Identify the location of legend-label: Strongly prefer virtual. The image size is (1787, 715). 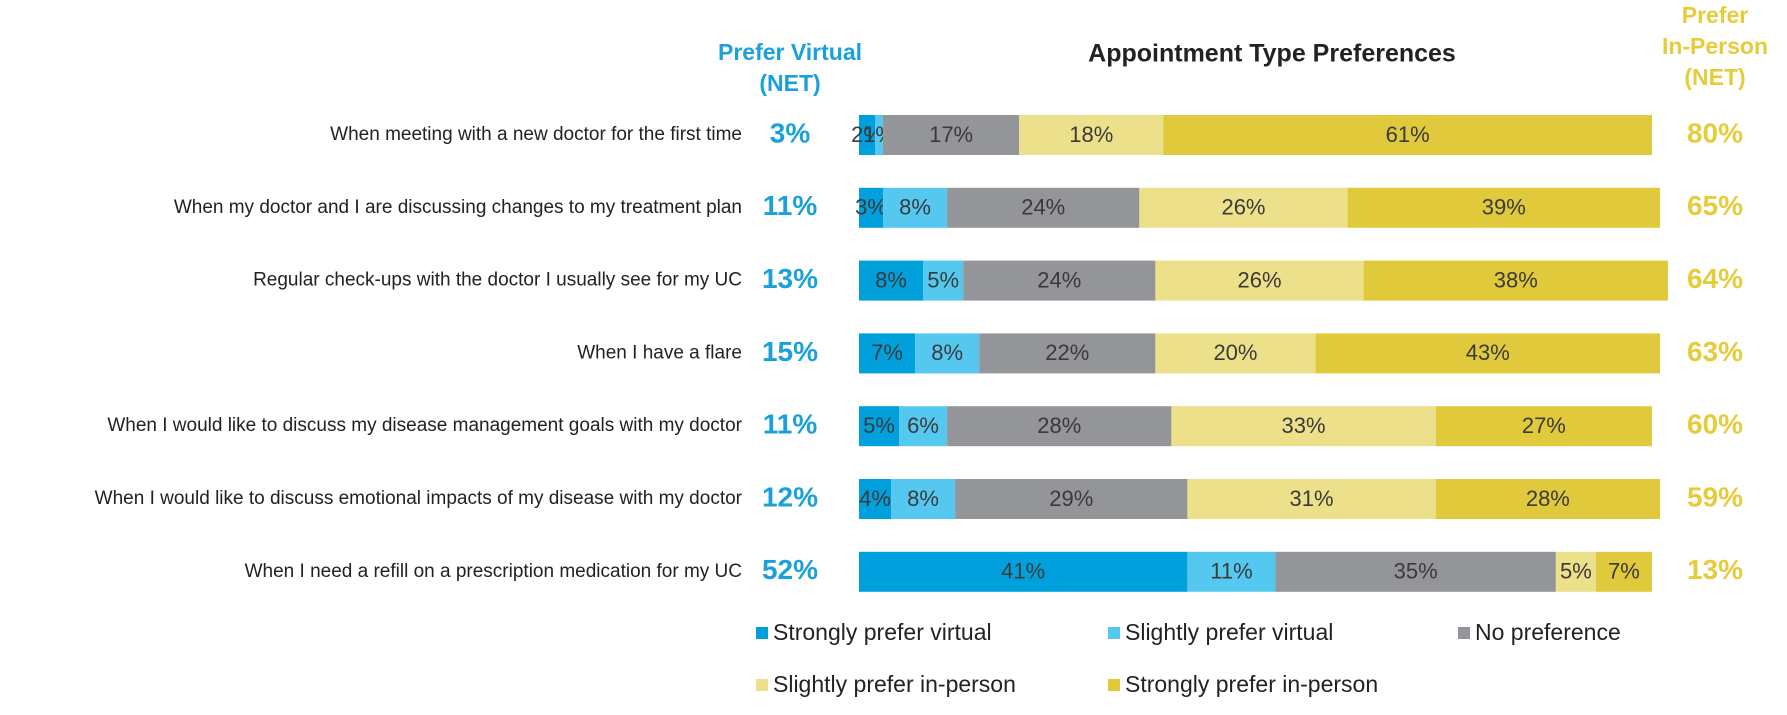
(882, 632).